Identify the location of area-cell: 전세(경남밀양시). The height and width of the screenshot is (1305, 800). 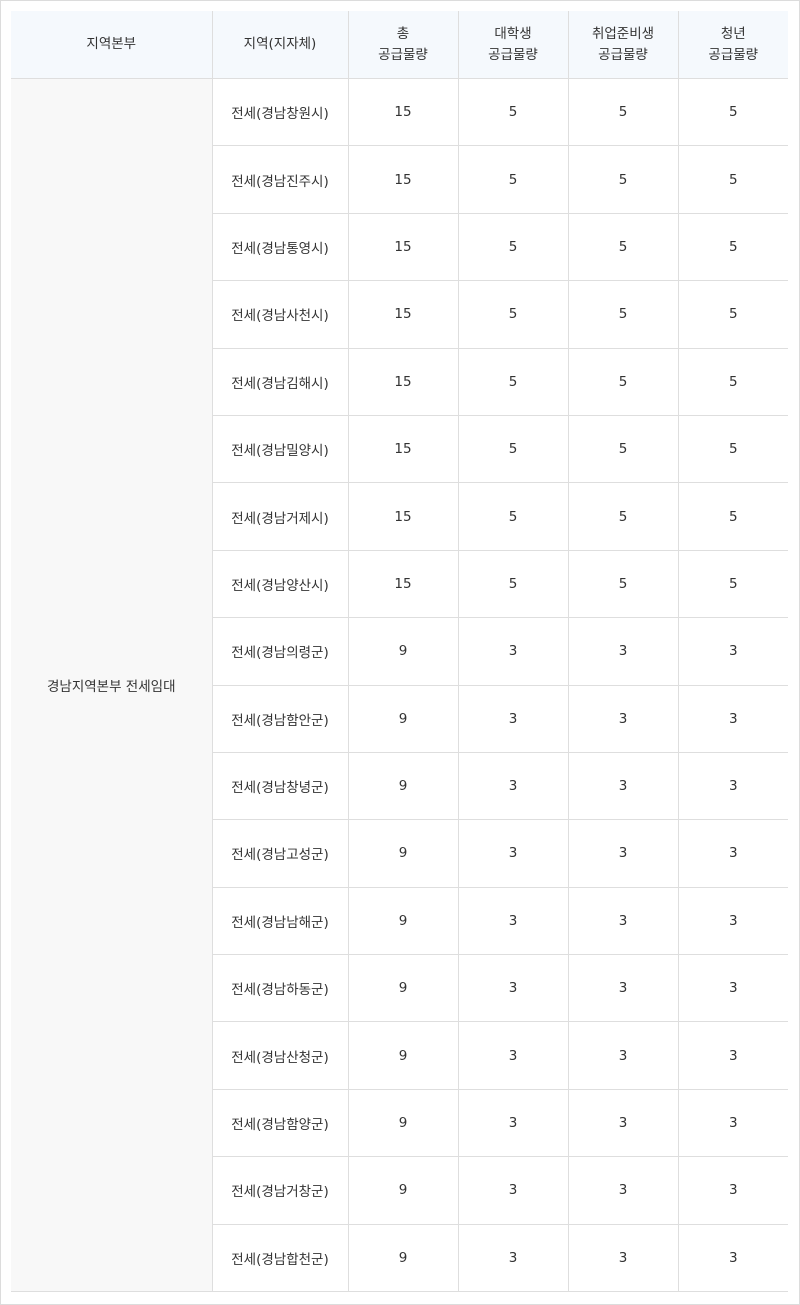
(280, 449).